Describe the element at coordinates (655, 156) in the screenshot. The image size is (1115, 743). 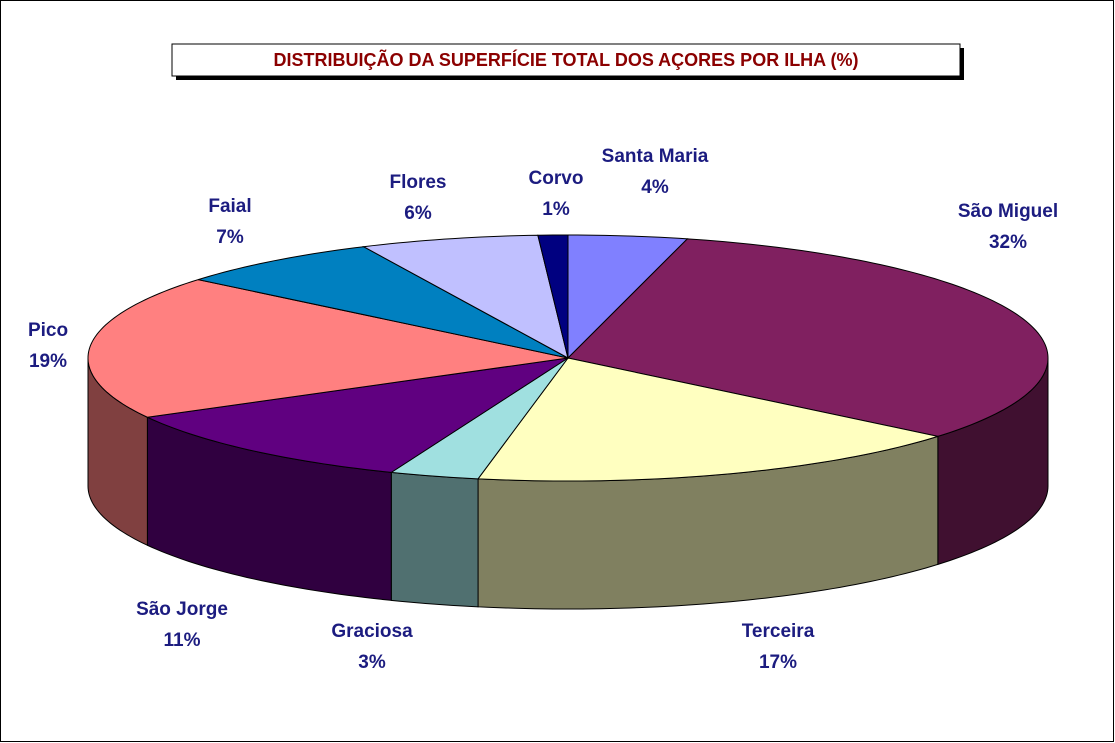
I see `slice-label: Santa Maria` at that location.